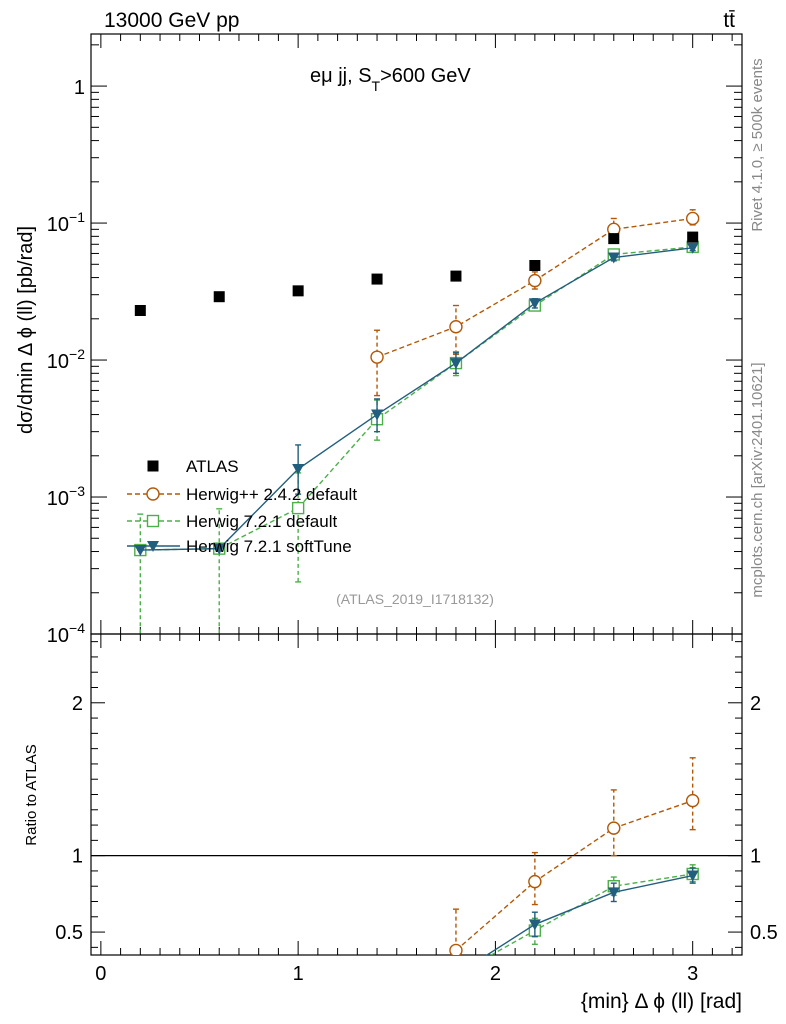 The width and height of the screenshot is (786, 1024). What do you see at coordinates (77, 704) in the screenshot?
I see `ratio-y-tick-label: 2` at bounding box center [77, 704].